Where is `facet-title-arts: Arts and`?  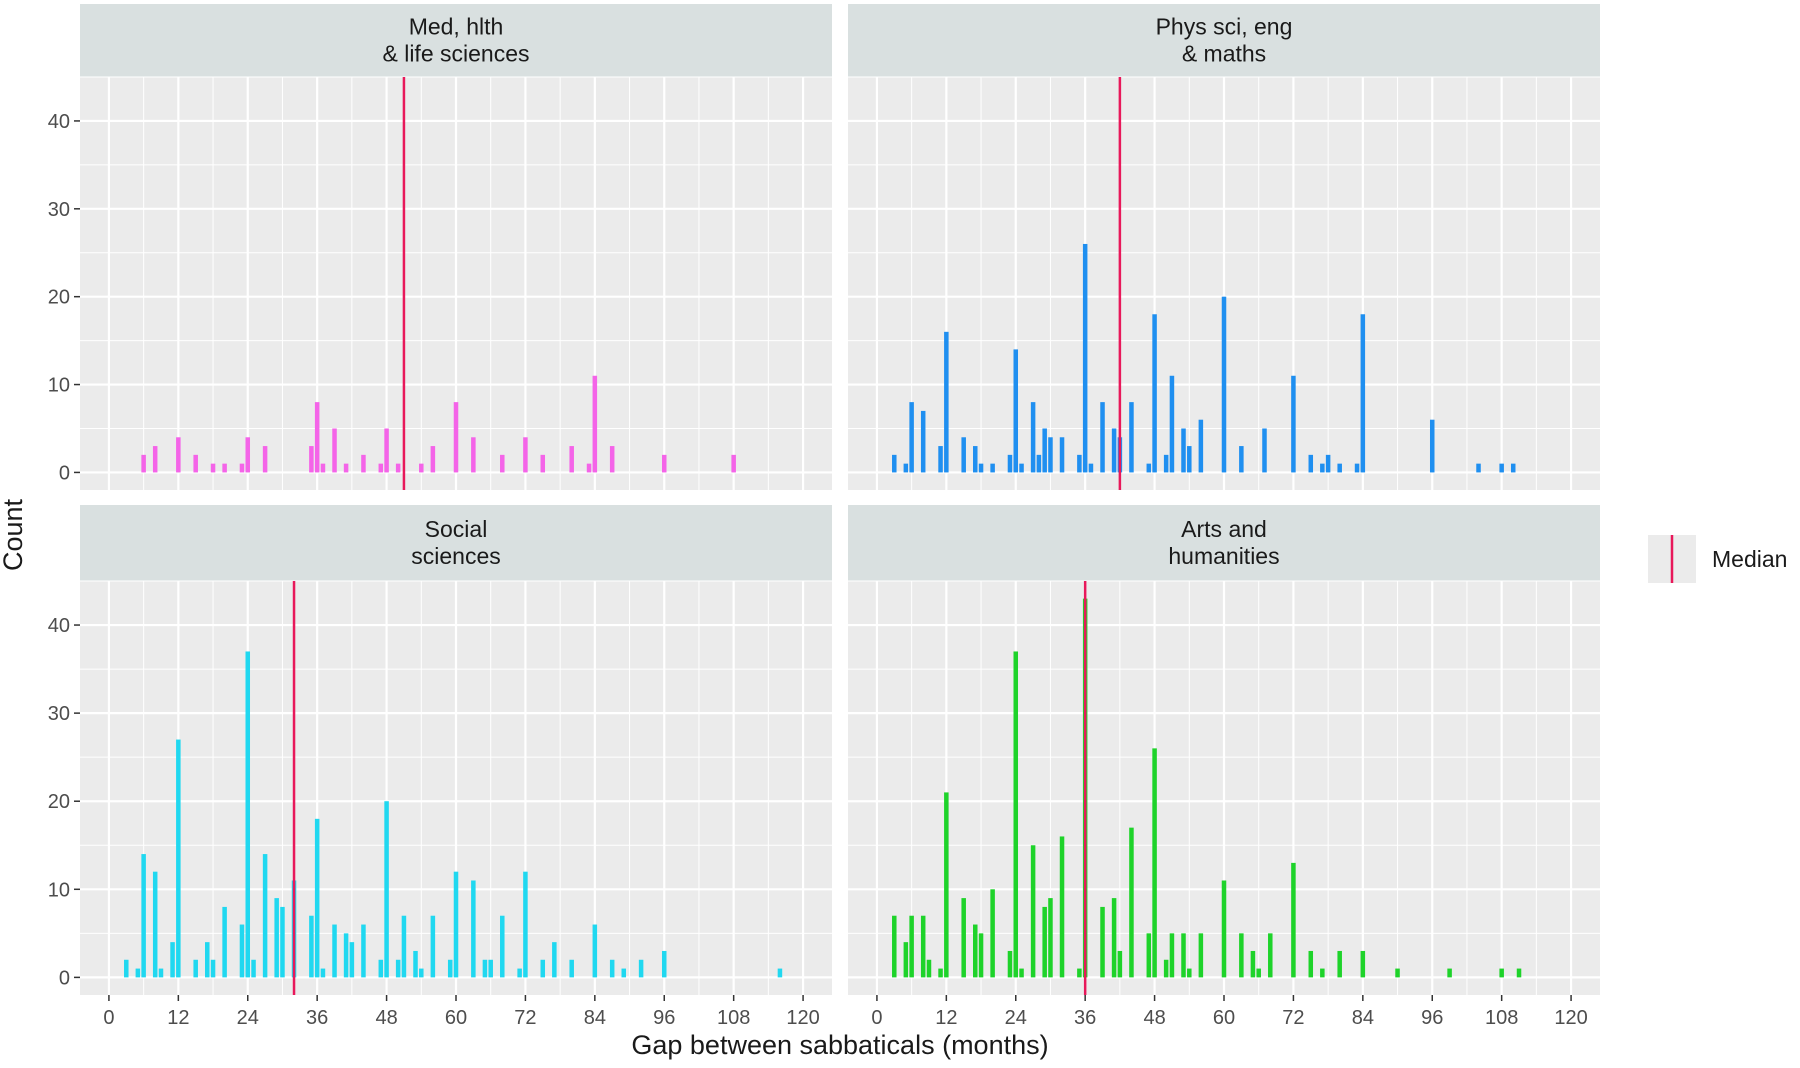 facet-title-arts: Arts and is located at coordinates (1224, 529).